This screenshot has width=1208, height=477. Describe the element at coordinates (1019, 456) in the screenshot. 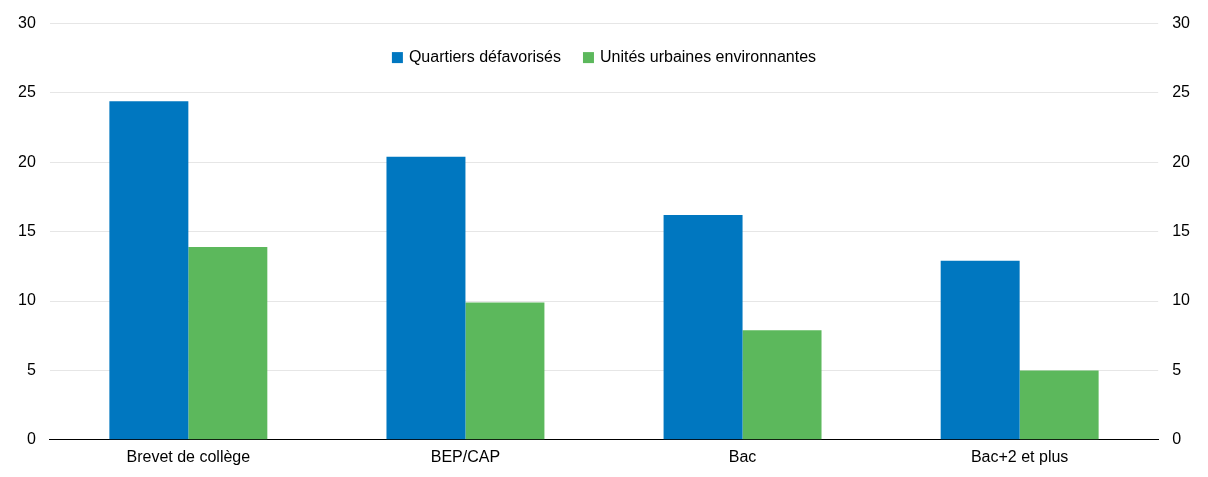

I see `x-tick-label: Bac+2 et plus` at that location.